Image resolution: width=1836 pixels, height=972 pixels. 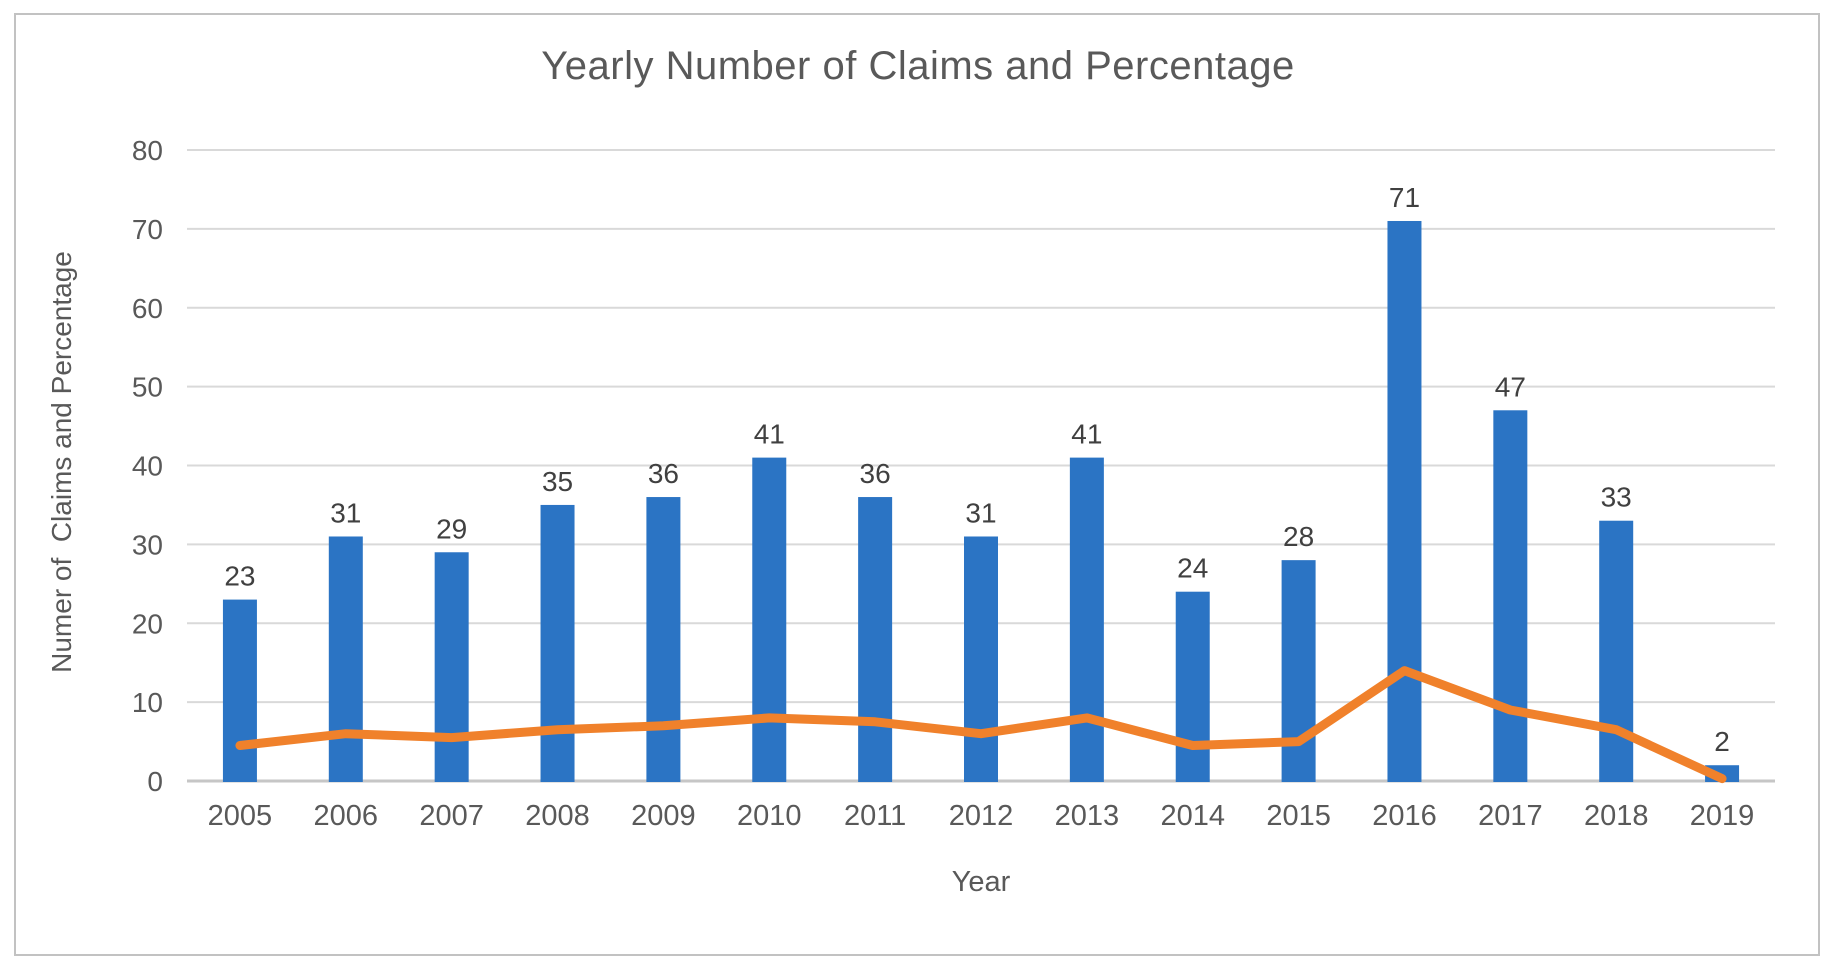 What do you see at coordinates (1087, 816) in the screenshot?
I see `x-tick-label: 2013` at bounding box center [1087, 816].